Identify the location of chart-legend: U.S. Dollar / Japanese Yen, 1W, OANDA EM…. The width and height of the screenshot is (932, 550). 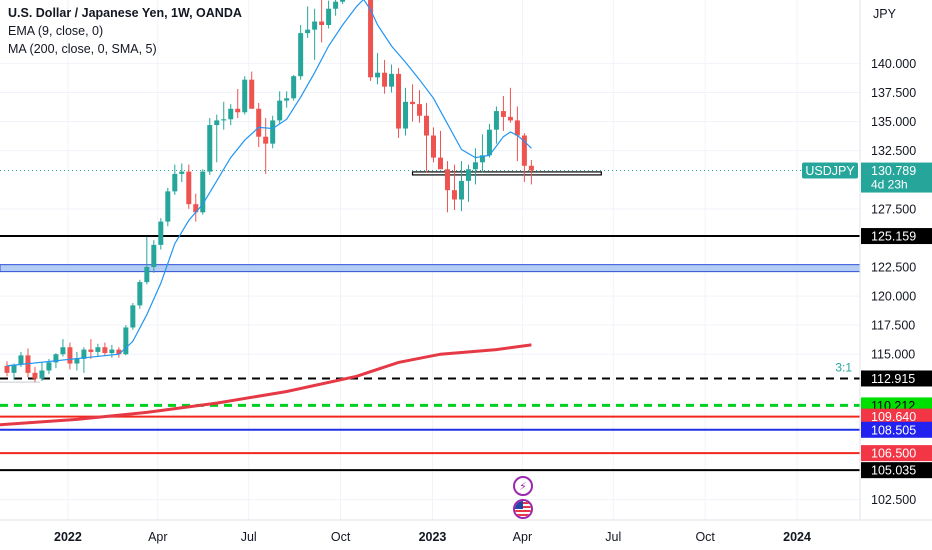
(125, 31).